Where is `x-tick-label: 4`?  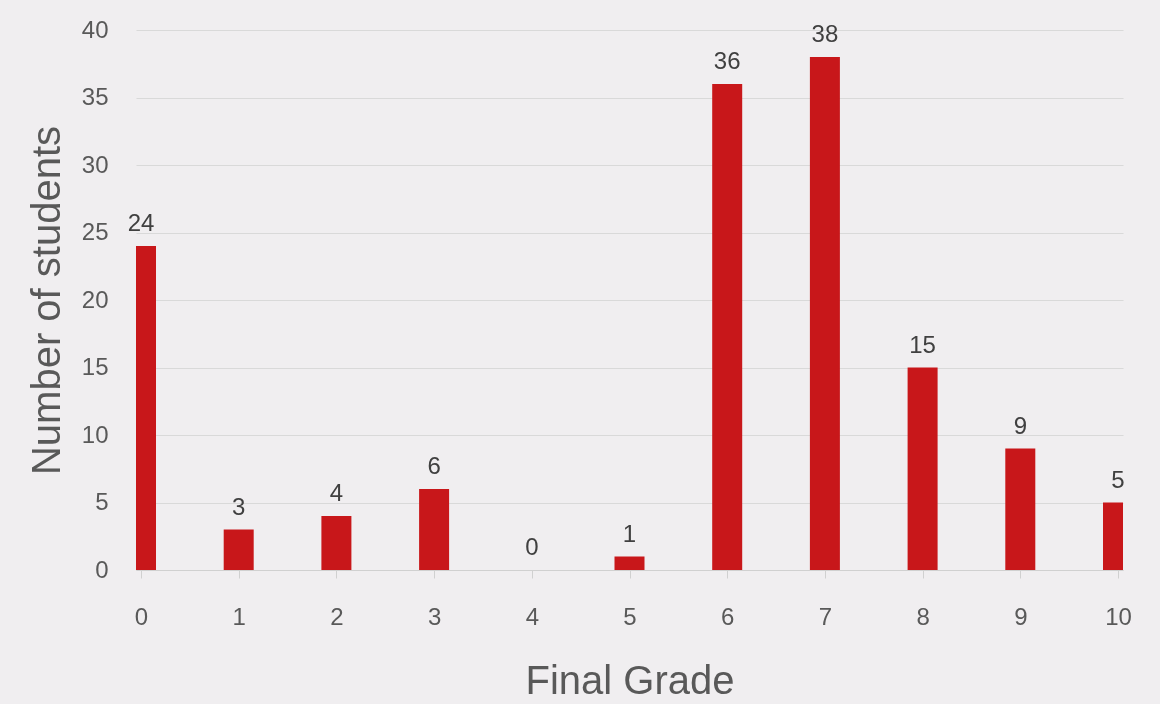
x-tick-label: 4 is located at coordinates (532, 616).